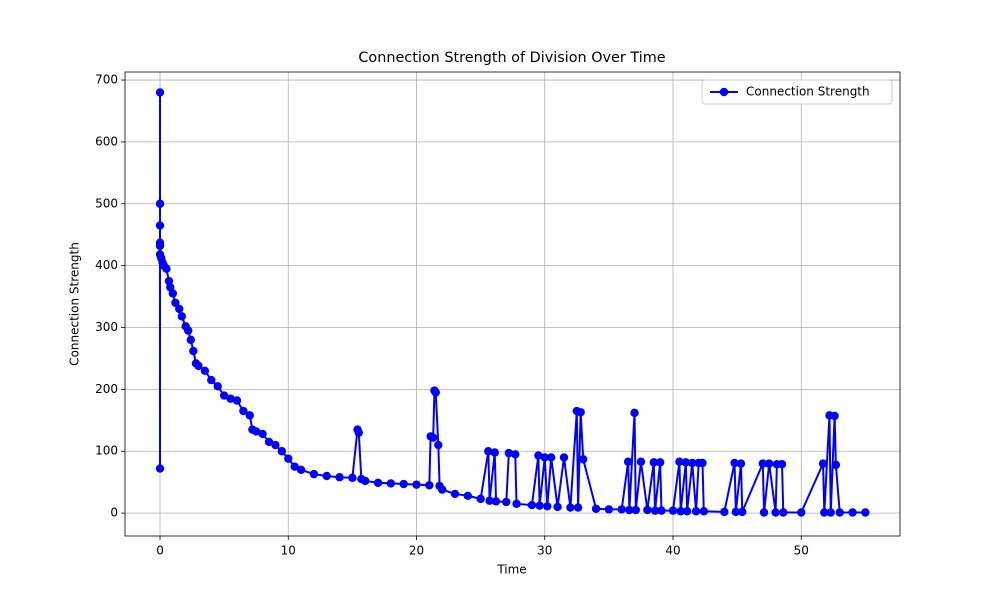  Describe the element at coordinates (75, 304) in the screenshot. I see `y-axis-label: Connection Strength` at that location.